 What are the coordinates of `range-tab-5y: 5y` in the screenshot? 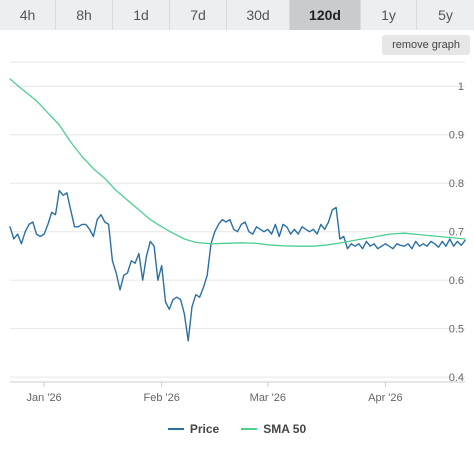 It's located at (445, 15).